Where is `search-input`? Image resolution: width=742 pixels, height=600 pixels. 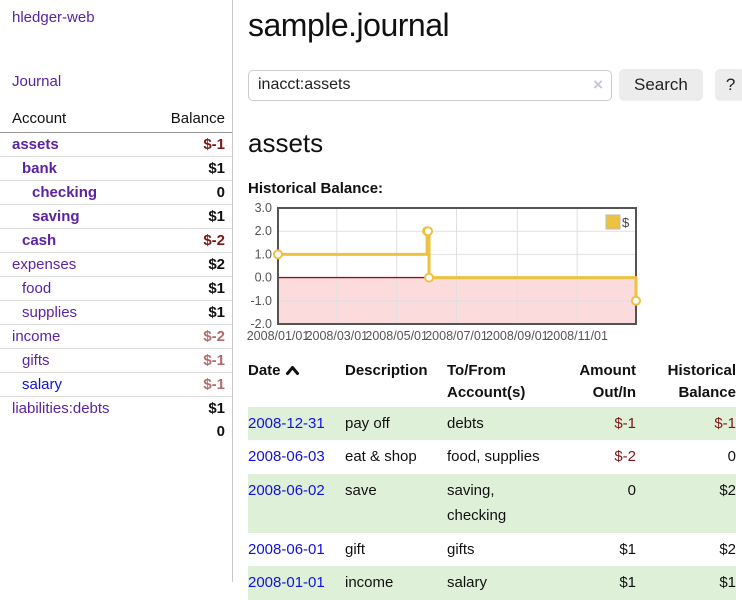
search-input is located at coordinates (430, 85).